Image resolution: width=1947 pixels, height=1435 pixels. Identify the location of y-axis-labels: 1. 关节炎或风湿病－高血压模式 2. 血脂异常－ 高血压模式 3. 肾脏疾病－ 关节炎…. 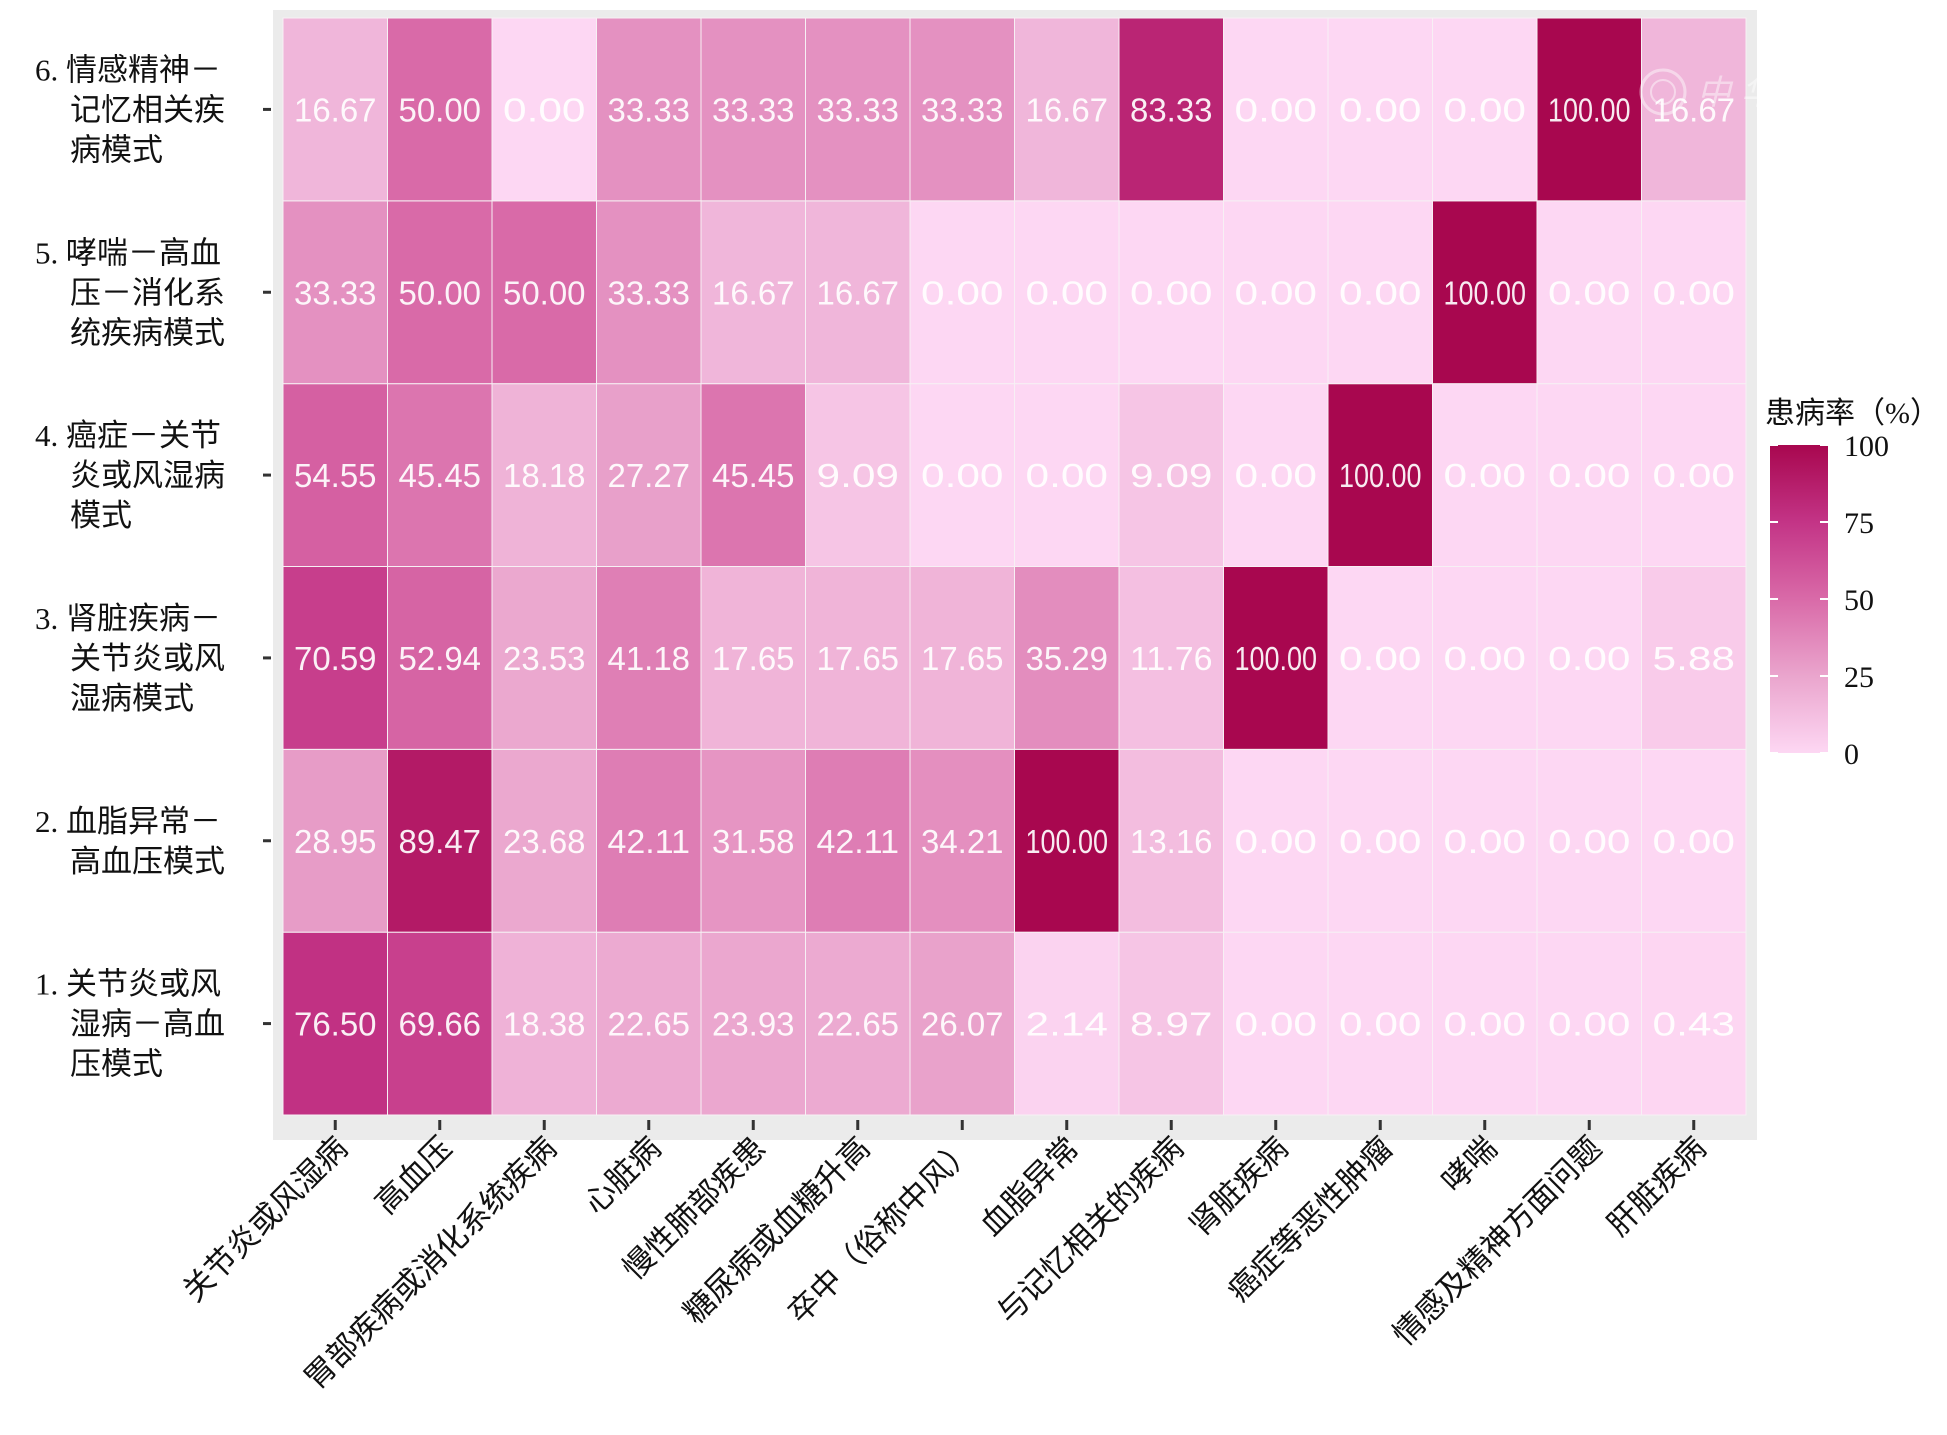
(153, 567).